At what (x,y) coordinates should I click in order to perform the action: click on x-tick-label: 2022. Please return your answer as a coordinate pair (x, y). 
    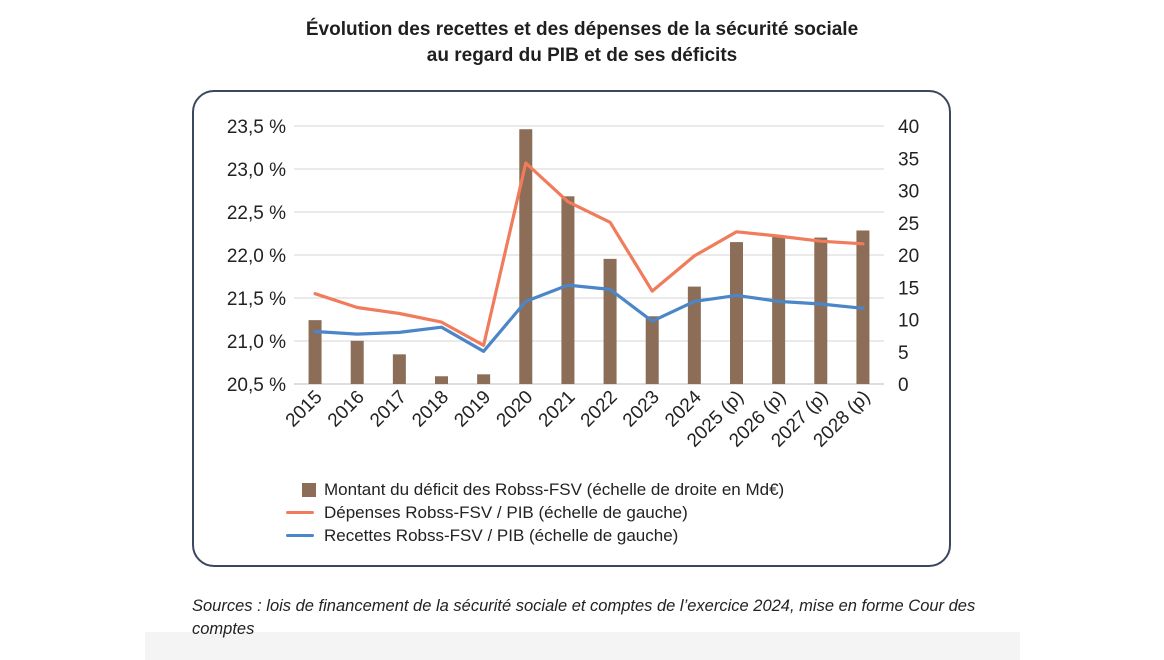
    Looking at the image, I should click on (599, 409).